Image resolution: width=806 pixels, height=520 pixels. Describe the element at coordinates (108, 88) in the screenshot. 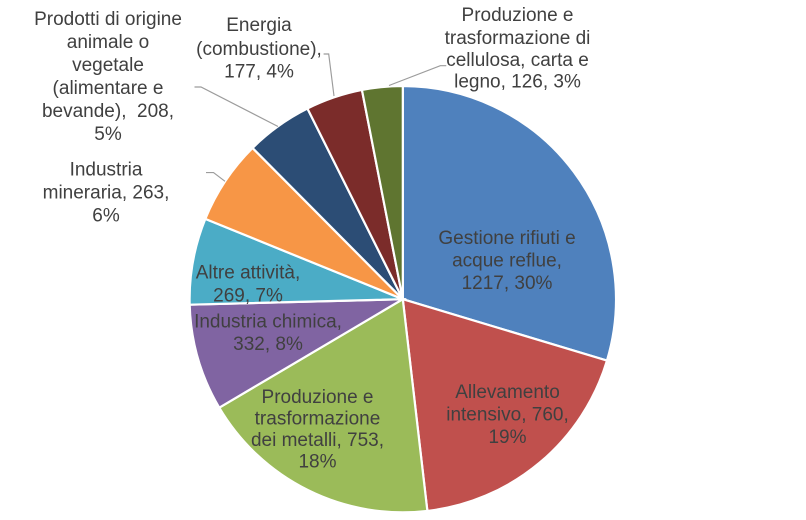

I see `svg-text: (alimentare e` at that location.